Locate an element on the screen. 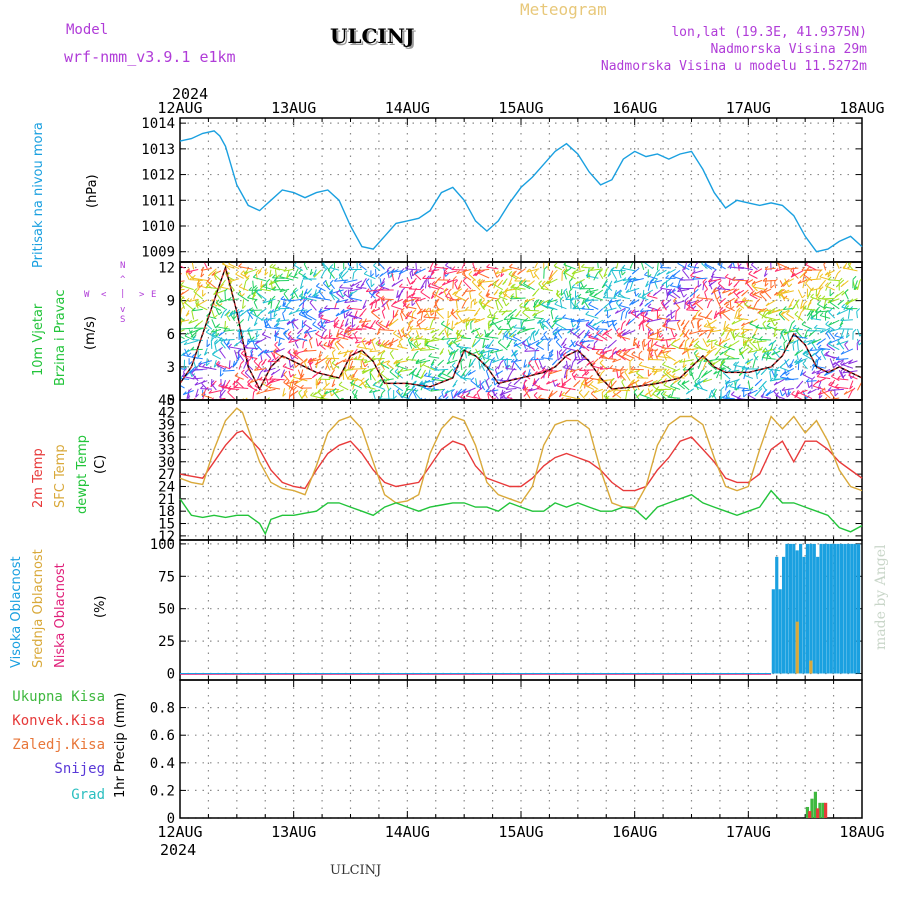  y-tick-label: 12 is located at coordinates (166, 269).